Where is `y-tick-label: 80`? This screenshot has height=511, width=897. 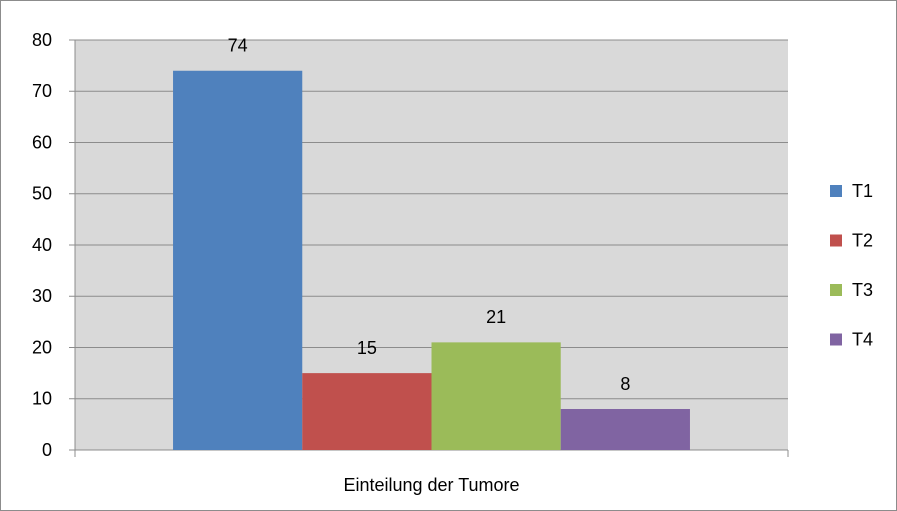
y-tick-label: 80 is located at coordinates (42, 40).